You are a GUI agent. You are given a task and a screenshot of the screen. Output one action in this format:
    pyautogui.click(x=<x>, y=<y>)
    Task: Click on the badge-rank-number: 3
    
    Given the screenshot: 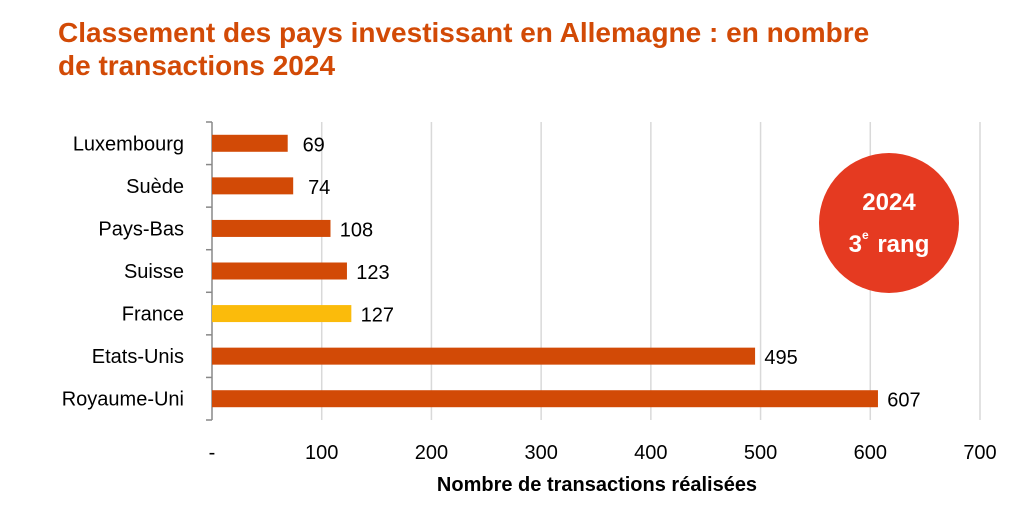 What is the action you would take?
    pyautogui.click(x=855, y=244)
    